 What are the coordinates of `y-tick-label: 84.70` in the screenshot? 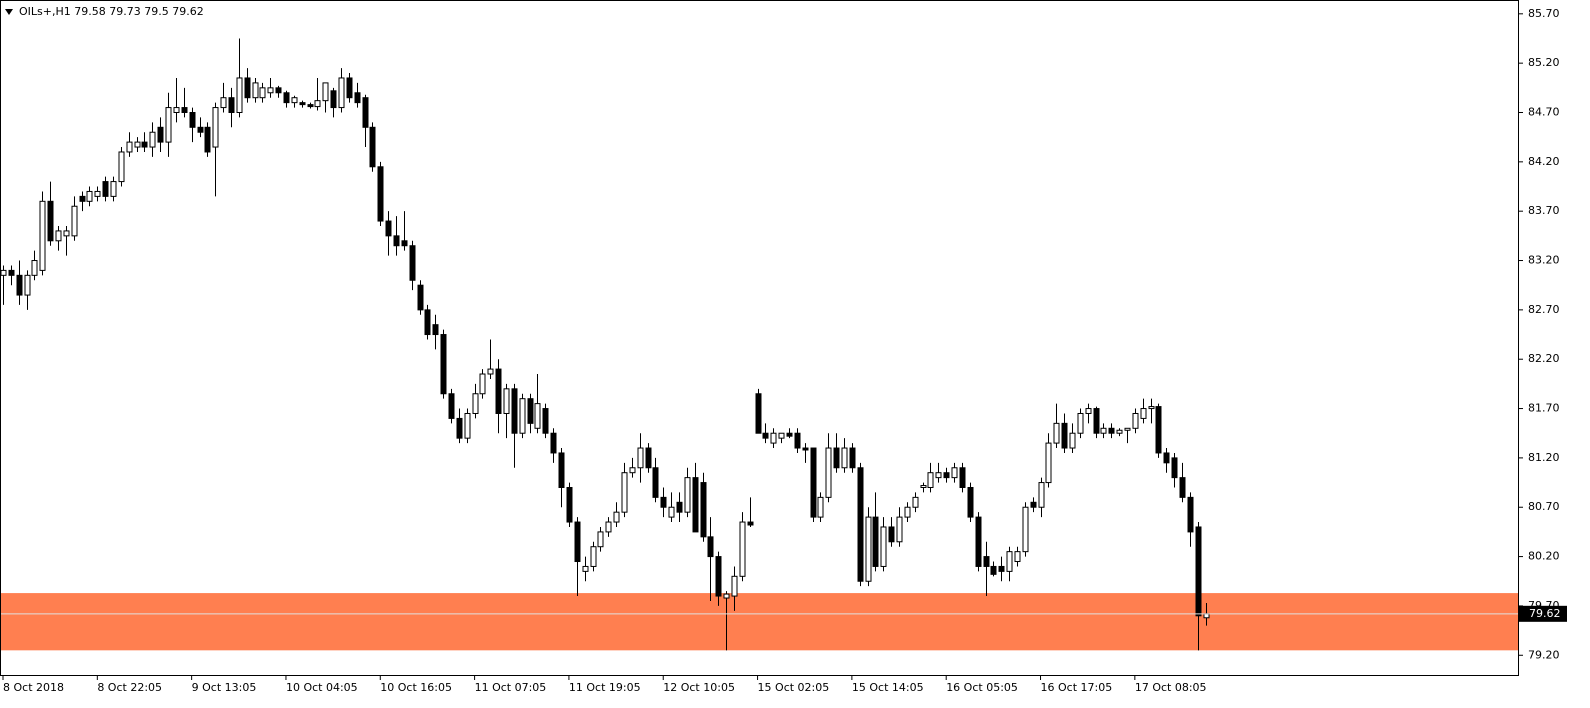 It's located at (1544, 112).